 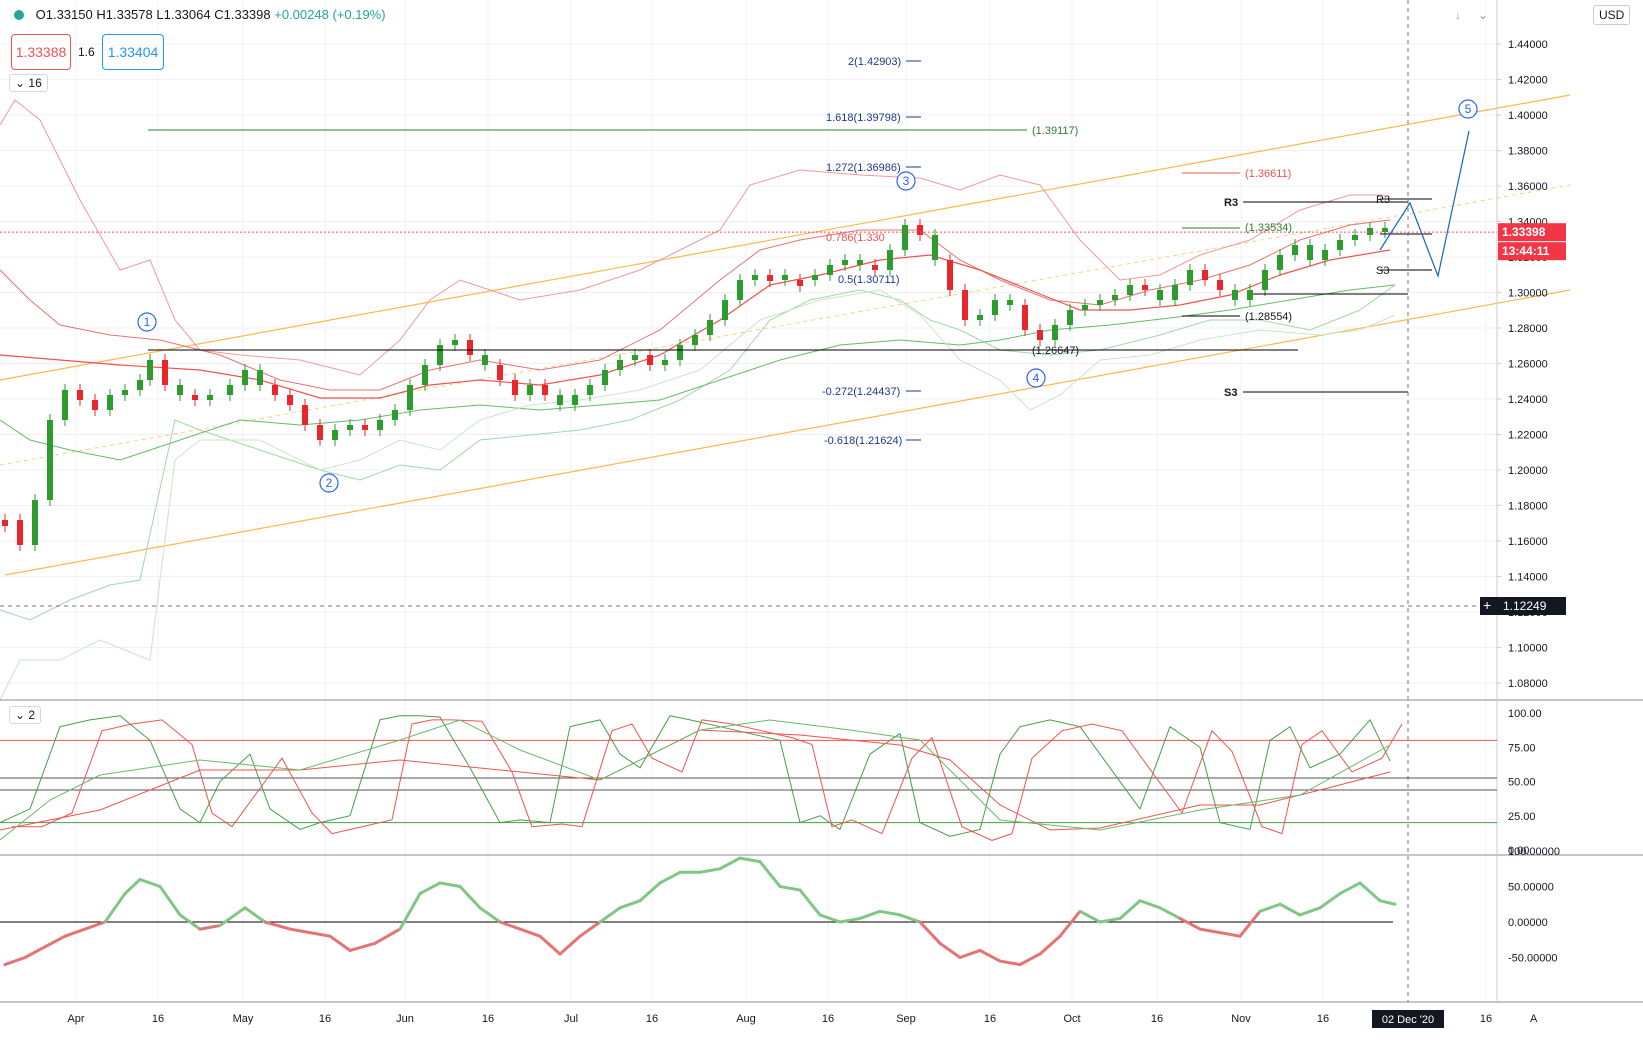 I want to click on buy-button: 1.33404, so click(x=133, y=52).